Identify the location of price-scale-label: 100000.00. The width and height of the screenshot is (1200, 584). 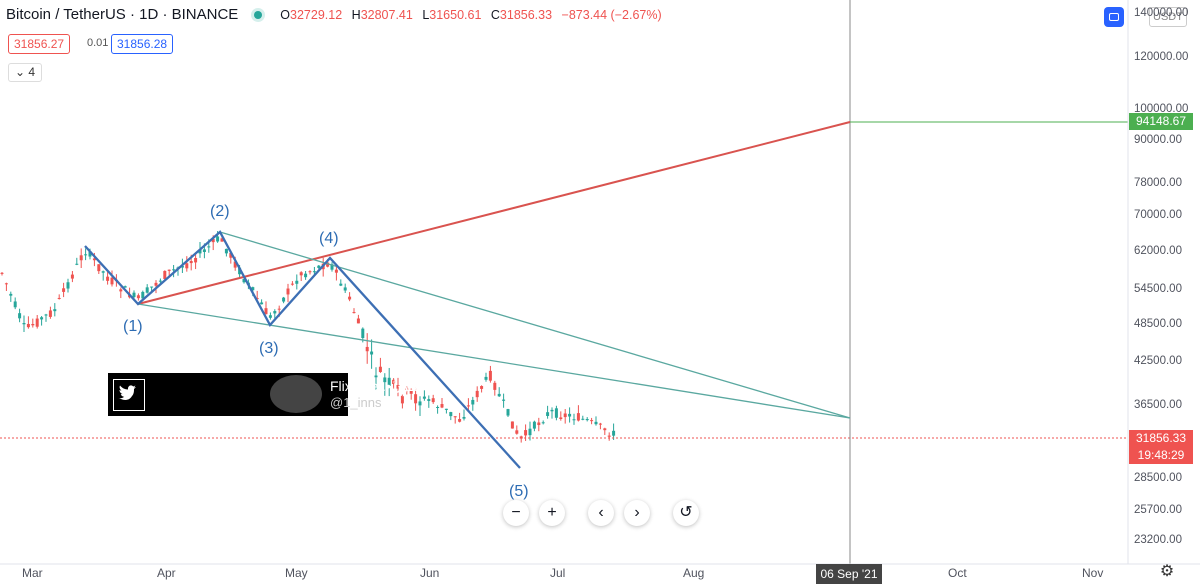
(1161, 109).